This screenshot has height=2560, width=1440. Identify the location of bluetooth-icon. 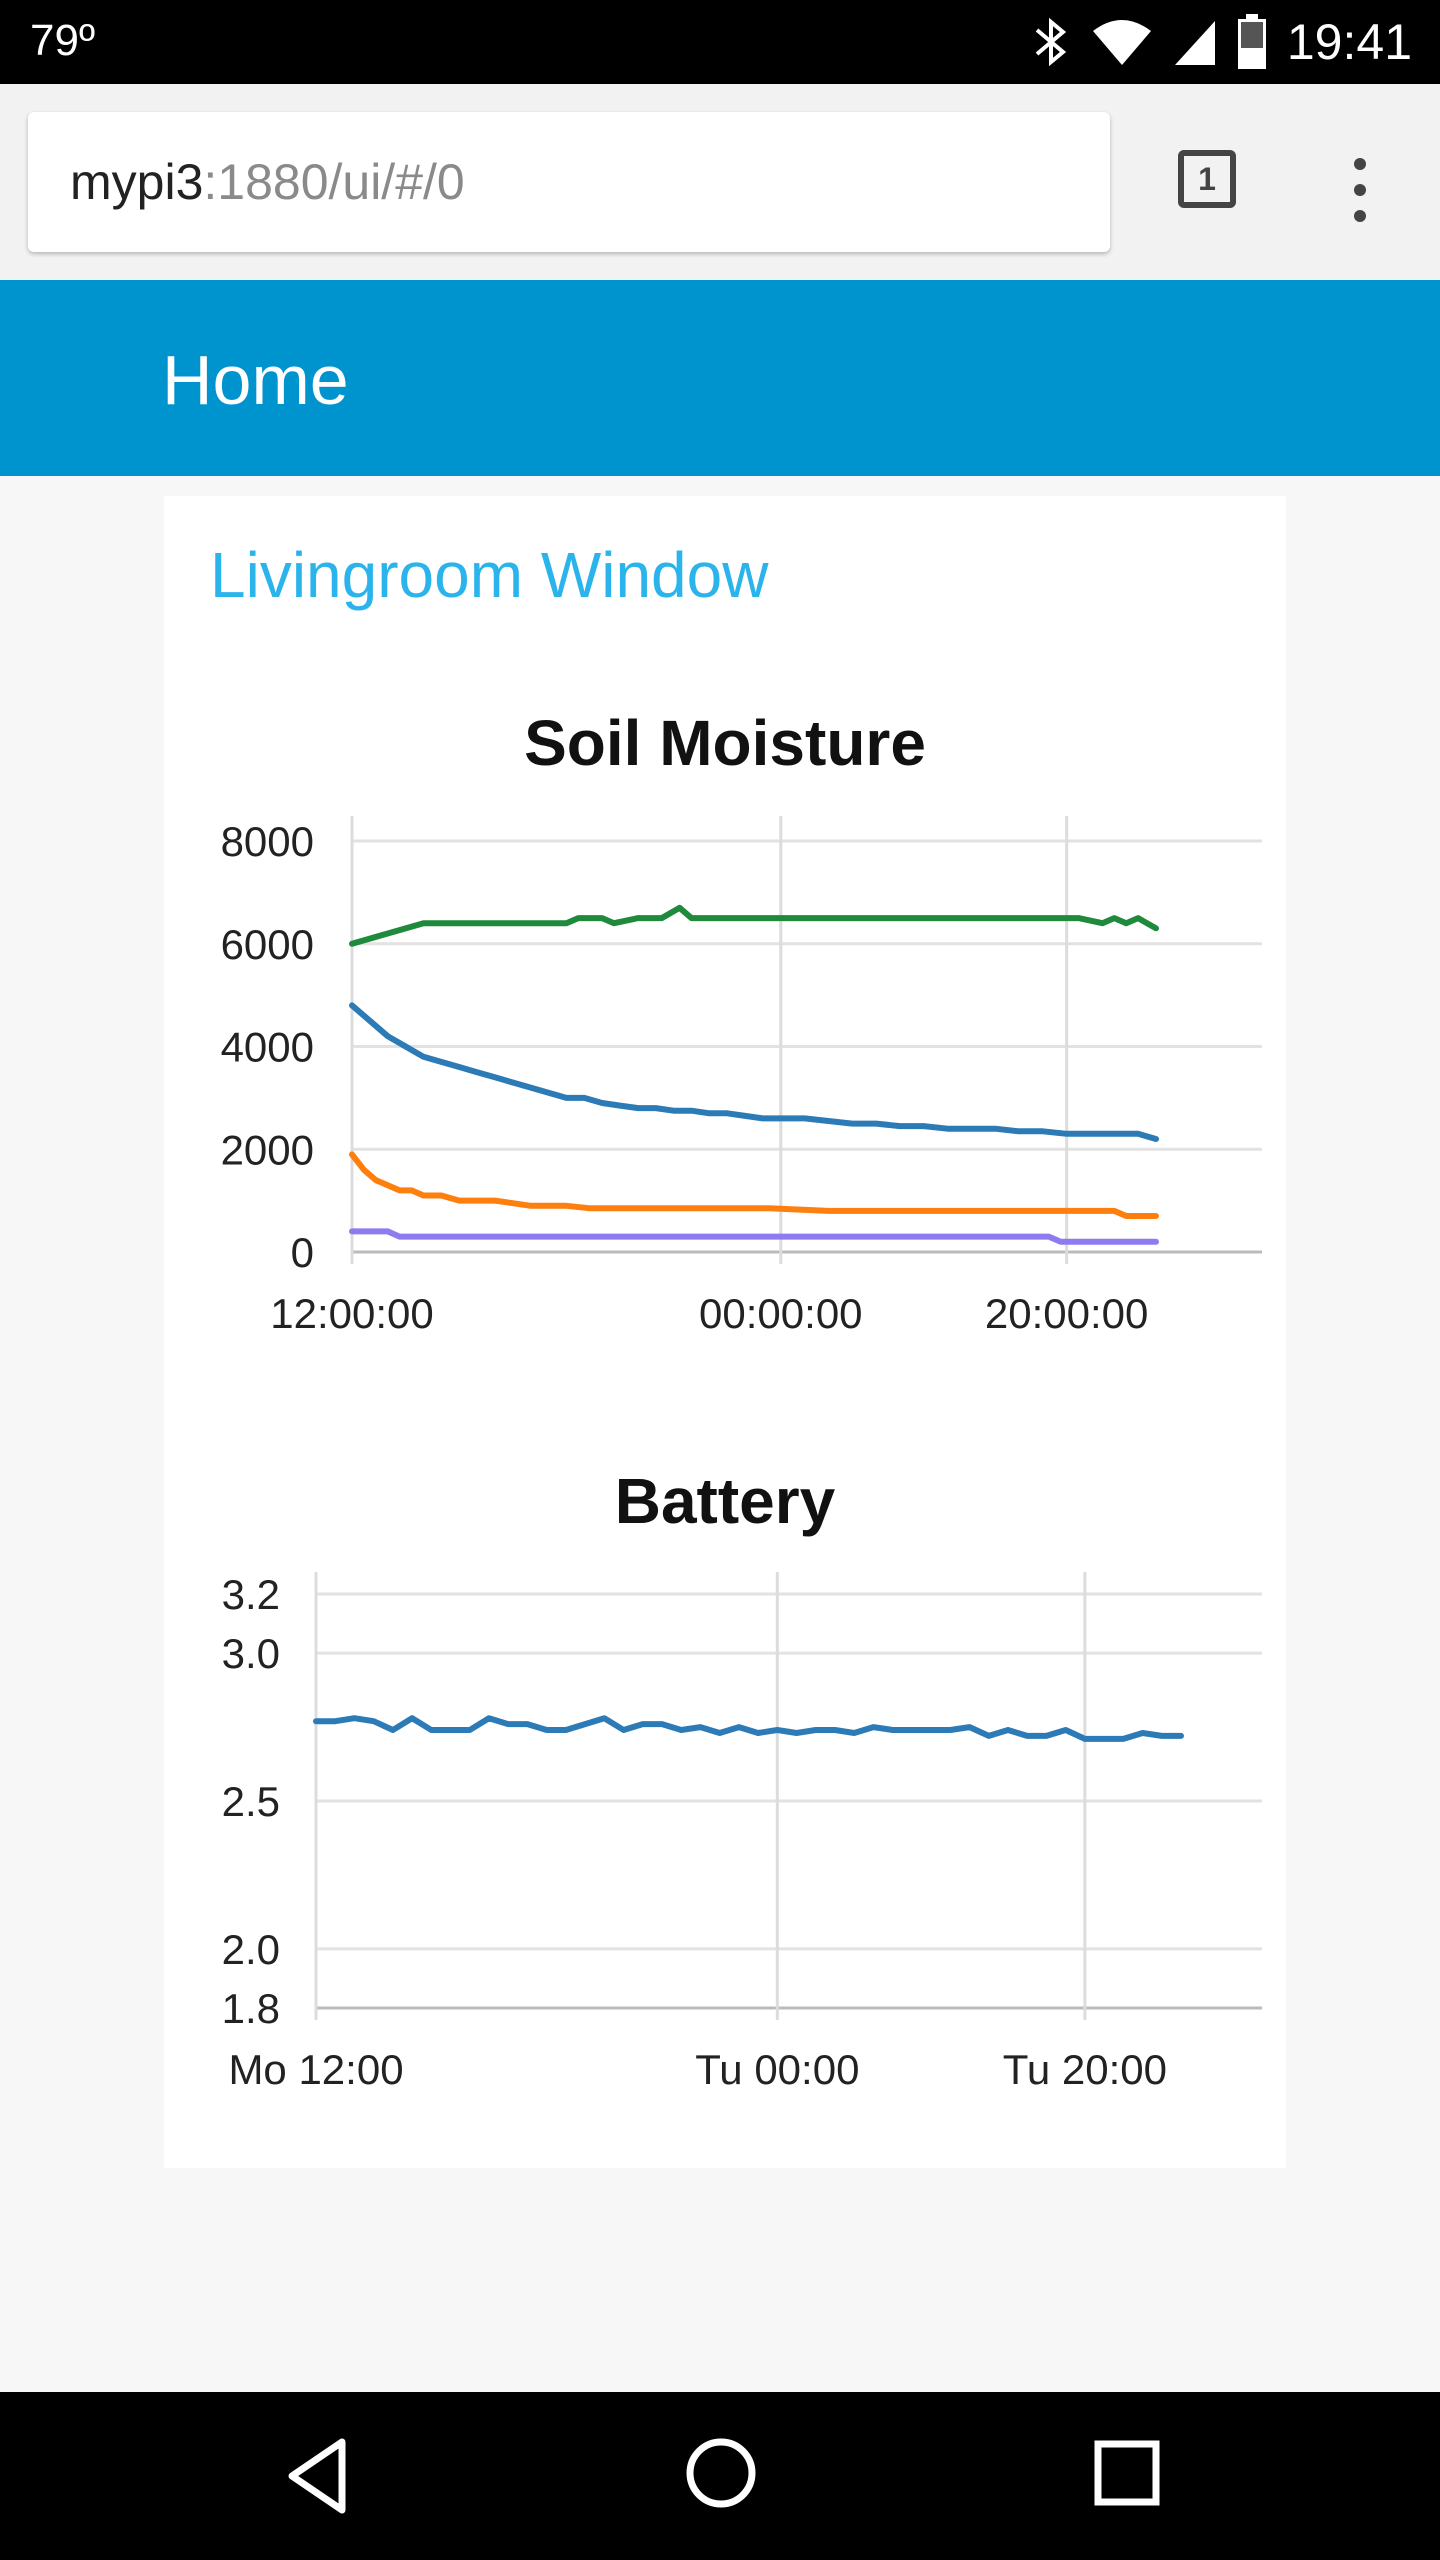
(1050, 42).